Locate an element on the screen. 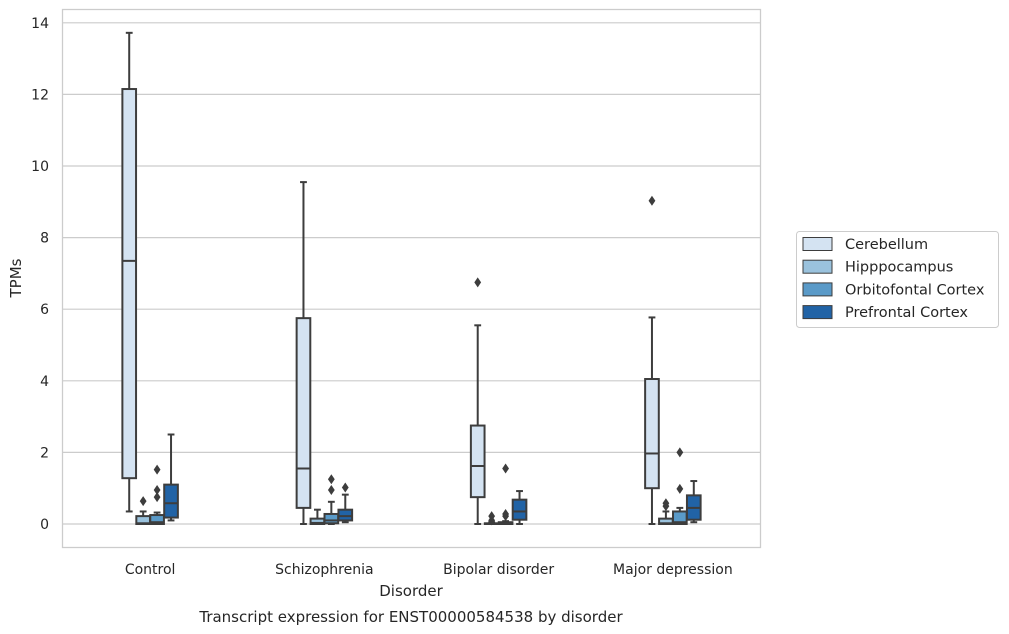  y-axis-label: TPMs is located at coordinates (16, 278).